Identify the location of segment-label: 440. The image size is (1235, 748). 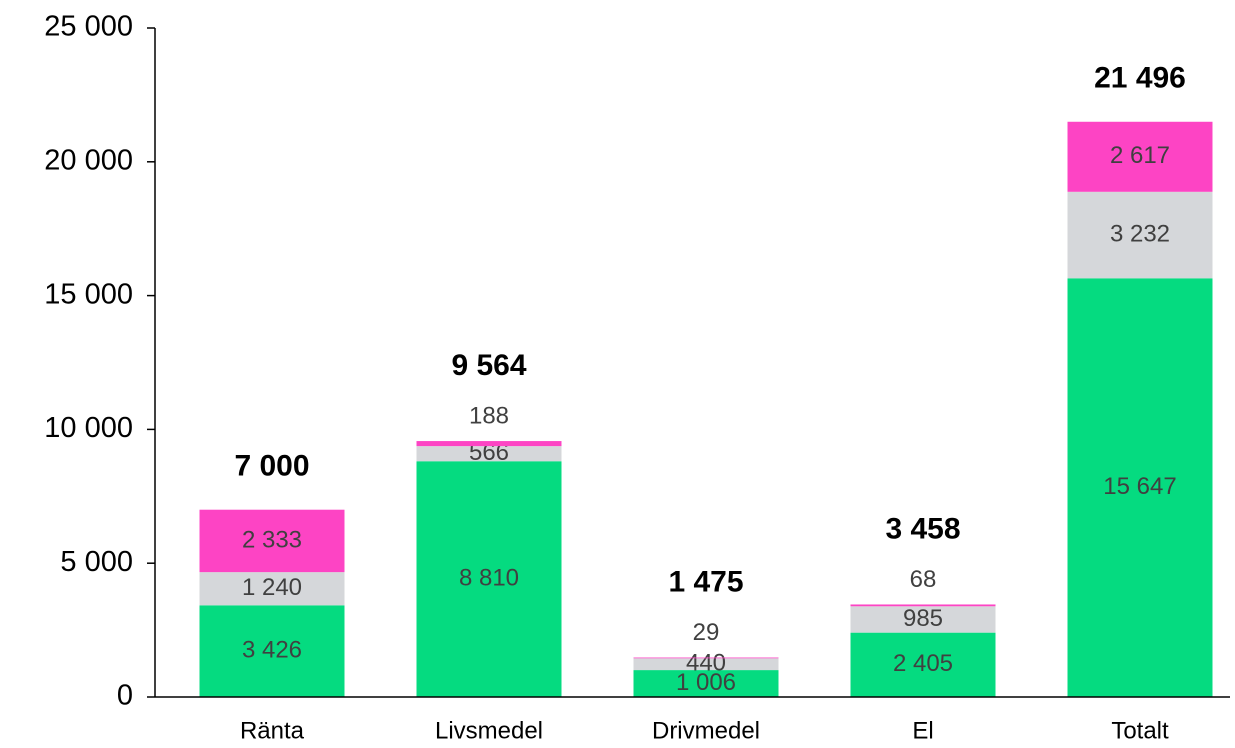
(706, 663).